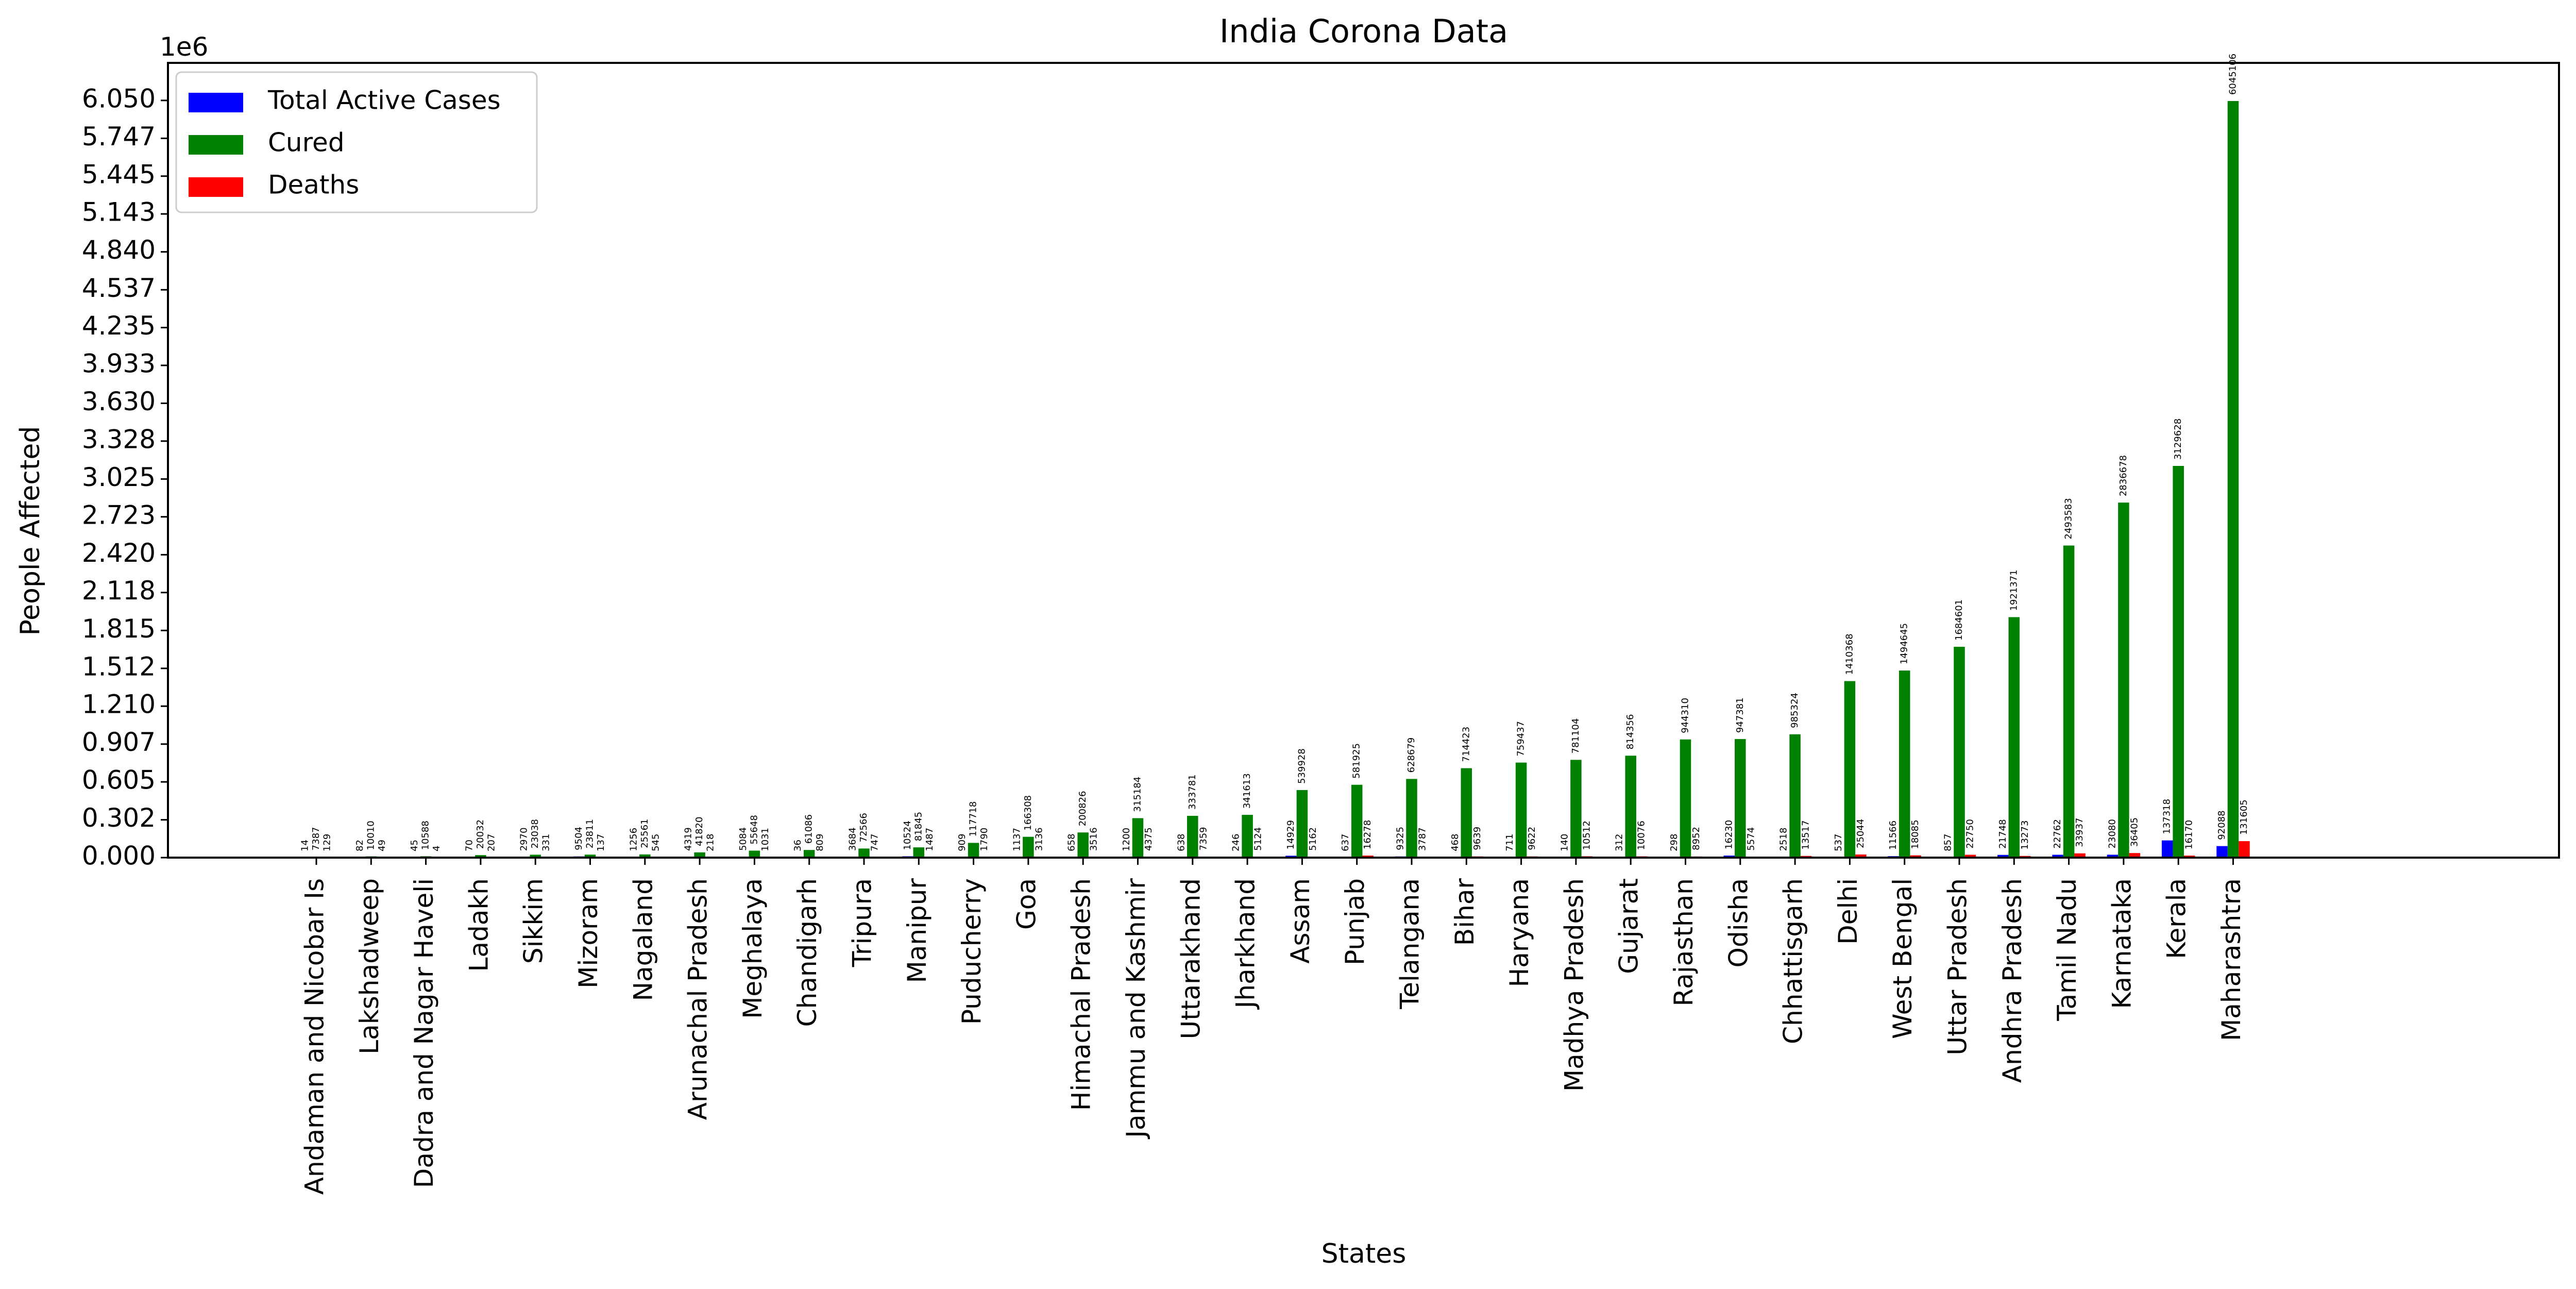 The image size is (2576, 1289). Describe the element at coordinates (436, 848) in the screenshot. I see `value-label-deaths-dadra-and-nagar-haveli: 4` at that location.